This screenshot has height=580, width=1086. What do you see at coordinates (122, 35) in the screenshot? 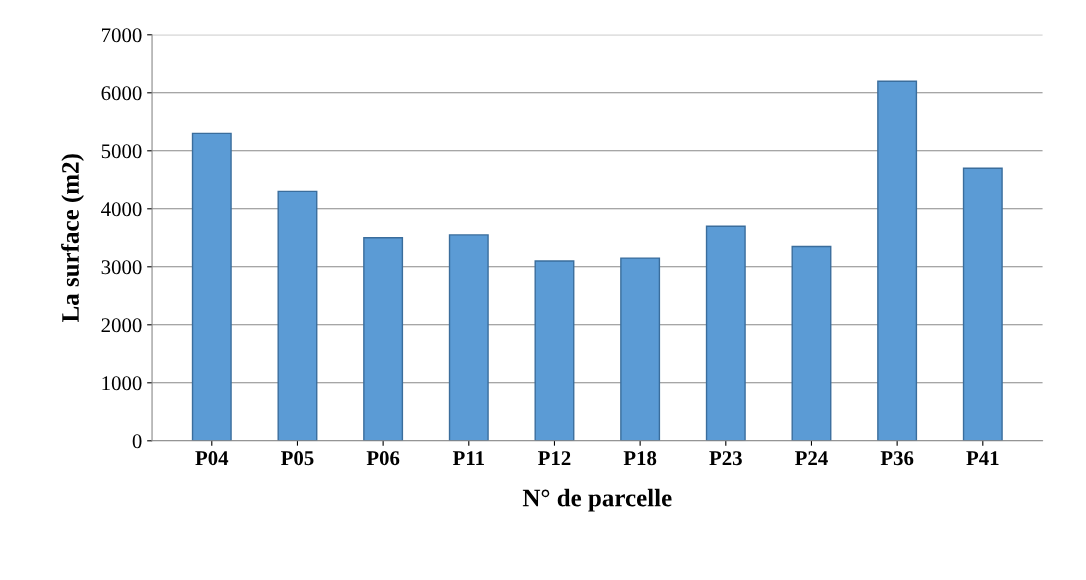
I see `y-tick-label: 7000` at bounding box center [122, 35].